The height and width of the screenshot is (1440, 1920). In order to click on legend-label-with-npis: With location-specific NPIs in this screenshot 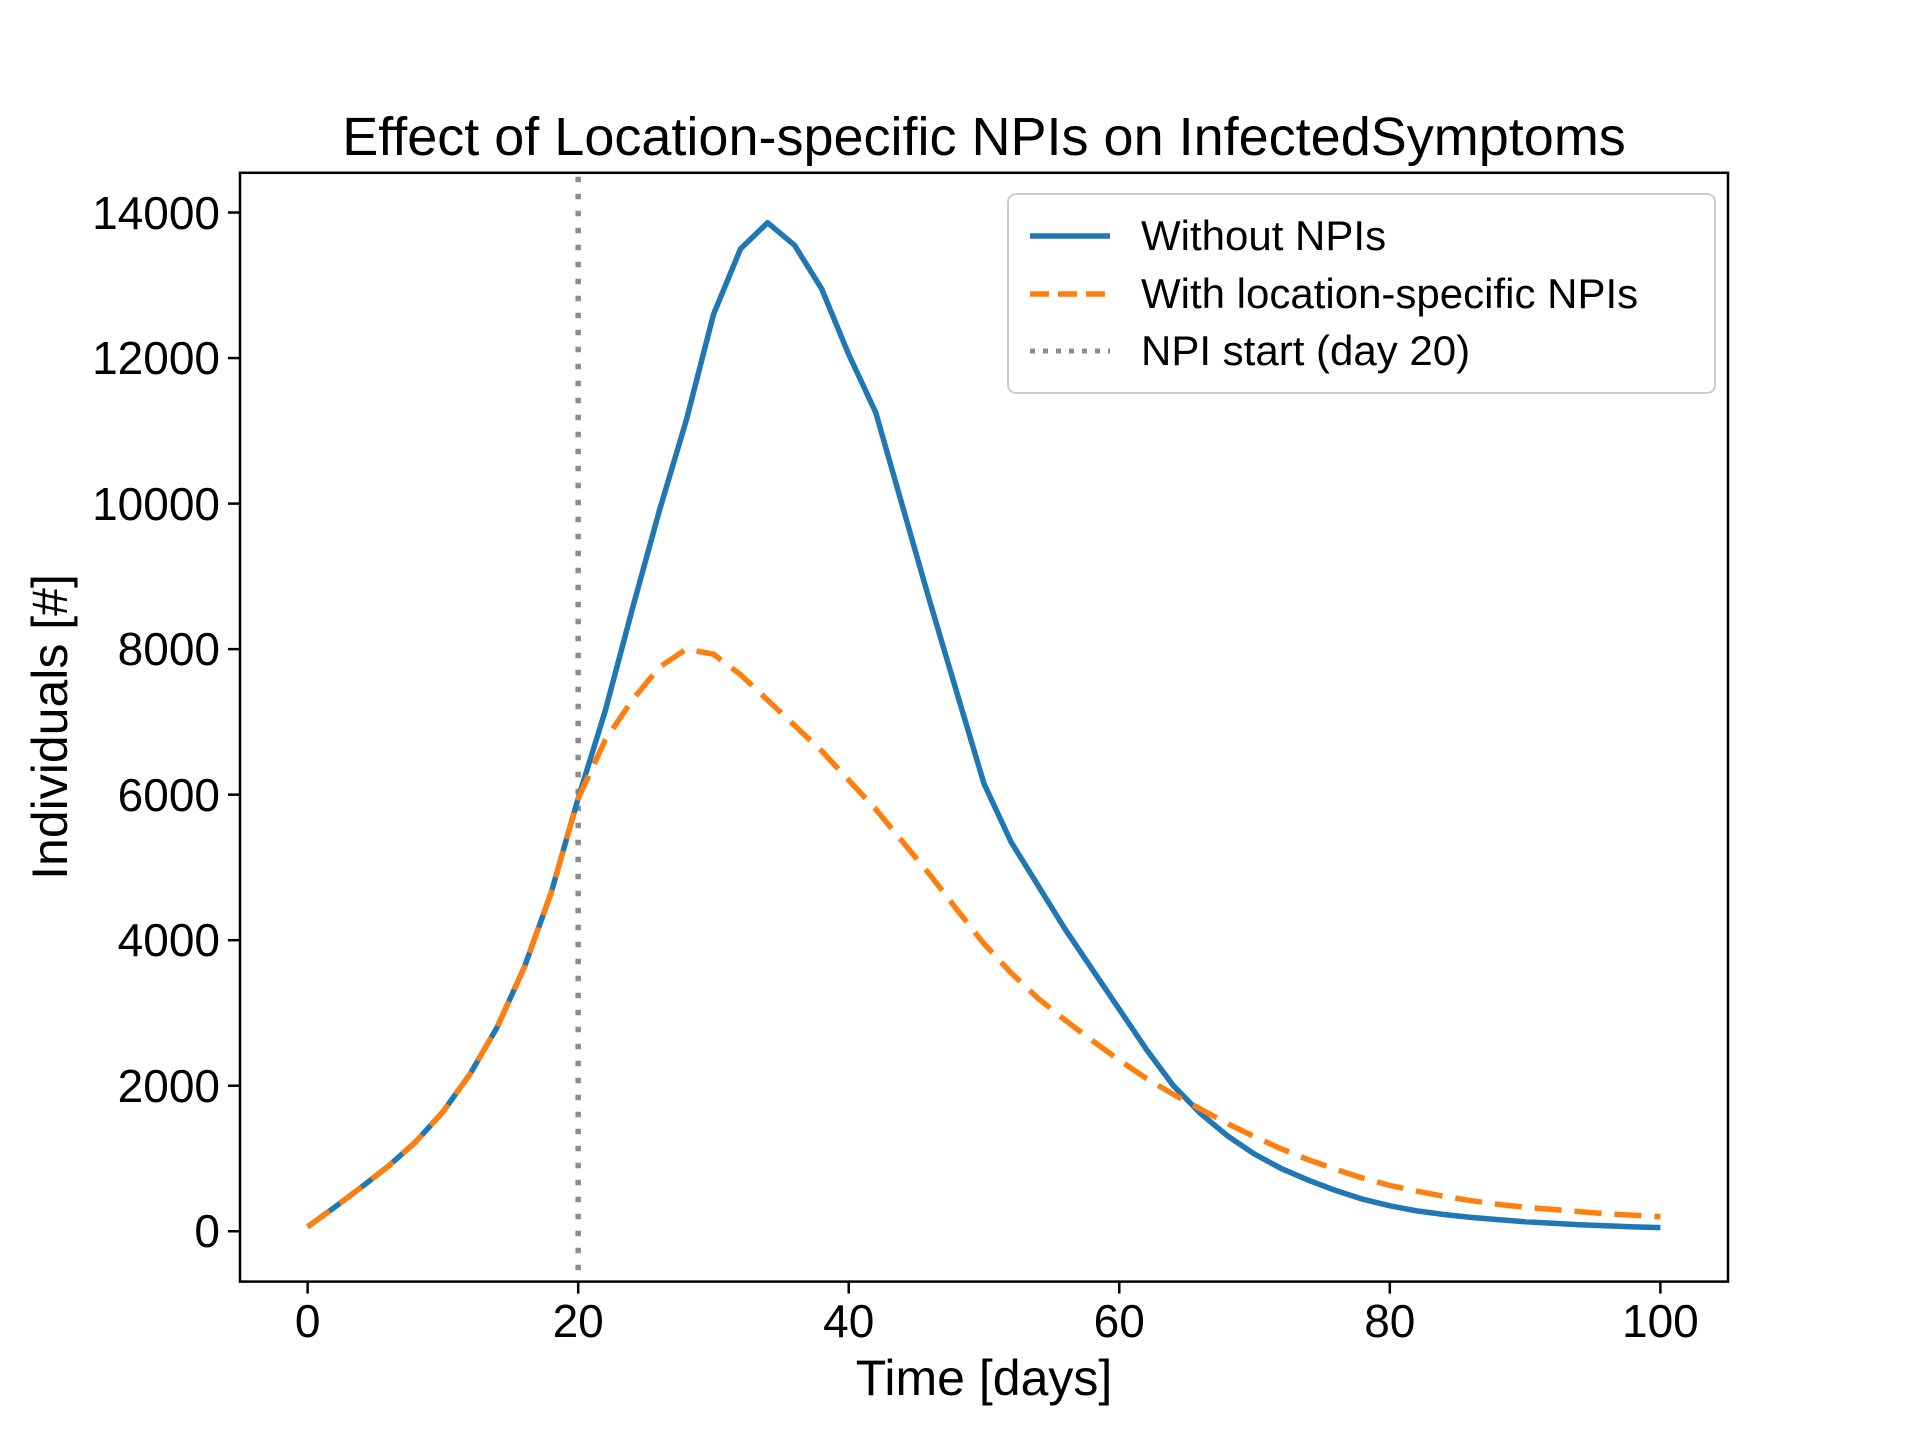, I will do `click(1390, 293)`.